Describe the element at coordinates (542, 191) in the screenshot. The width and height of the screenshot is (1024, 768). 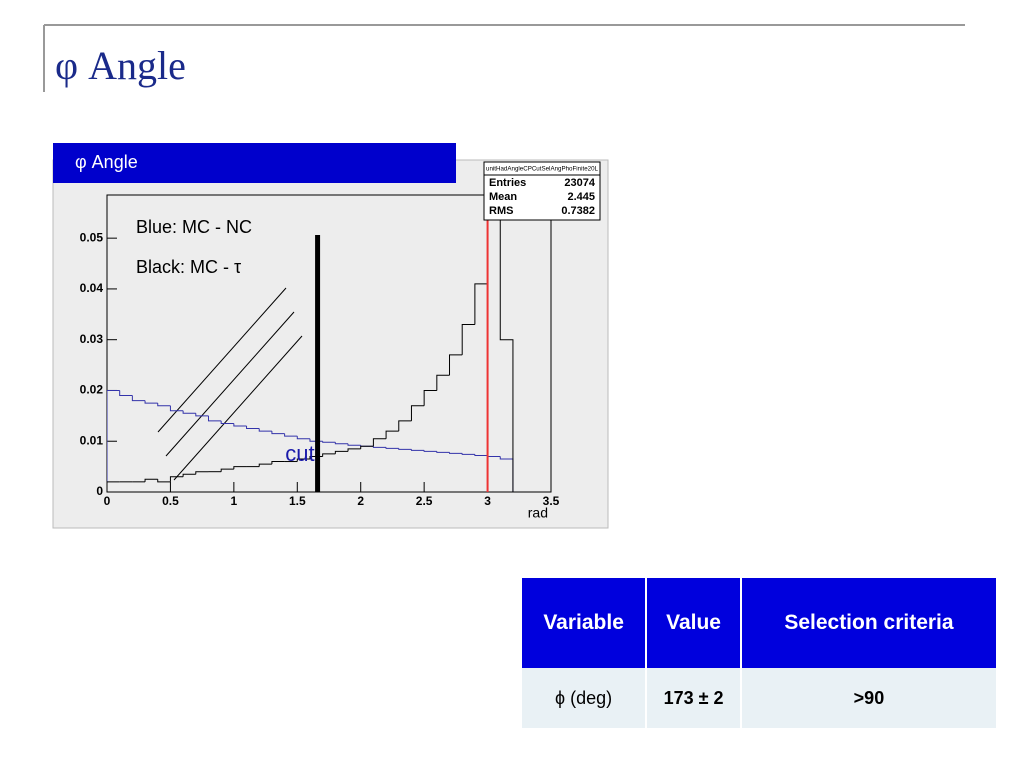
I see `stats-box` at that location.